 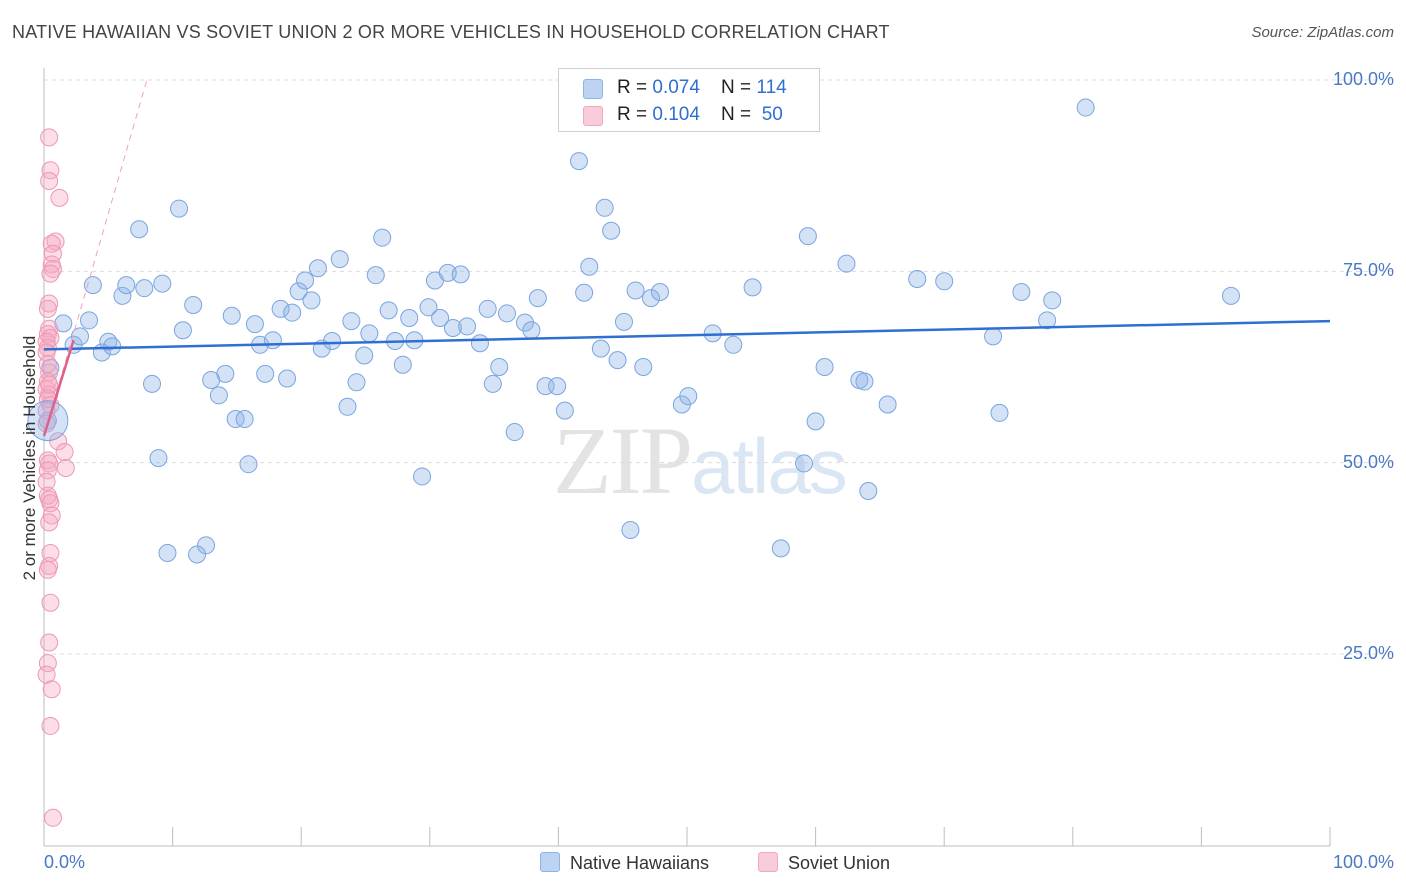 What do you see at coordinates (769, 466) in the screenshot?
I see `watermark-atlas: atlas` at bounding box center [769, 466].